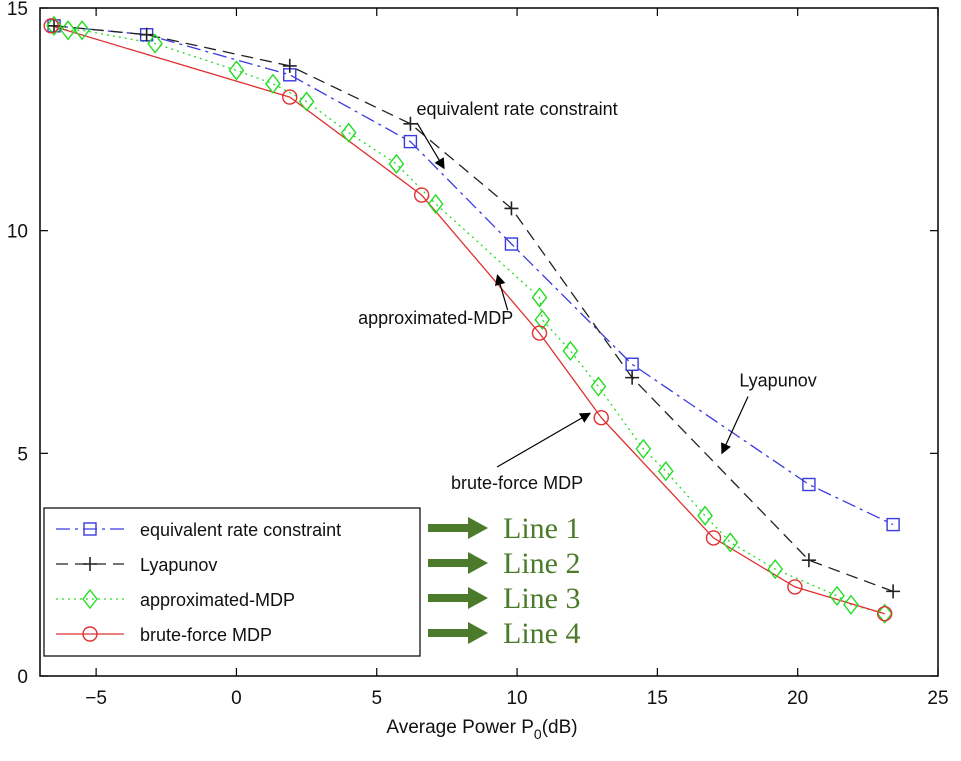 The width and height of the screenshot is (961, 761). I want to click on y-tick-label: 5, so click(22, 454).